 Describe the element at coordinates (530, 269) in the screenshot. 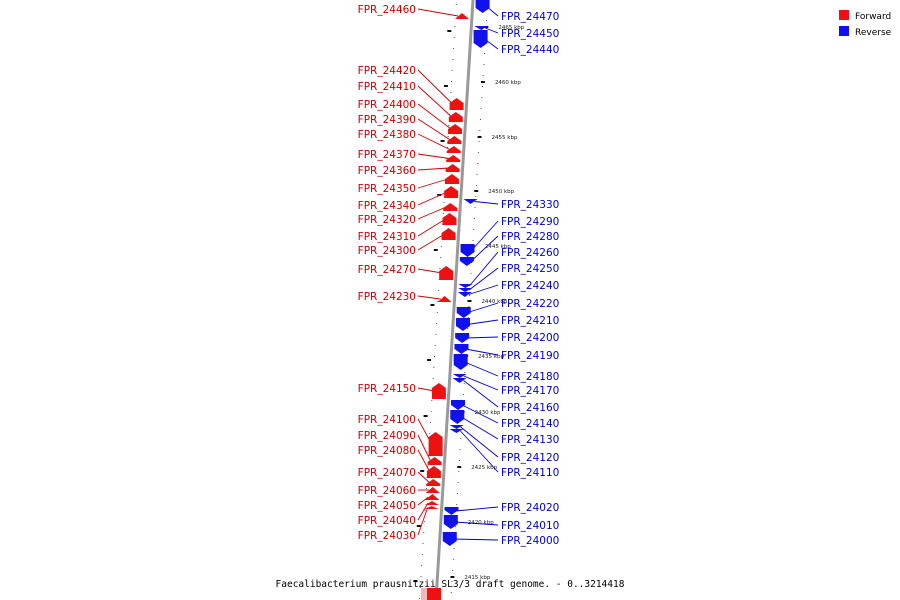

I see `reverse-gene-label: FPR_24250` at that location.